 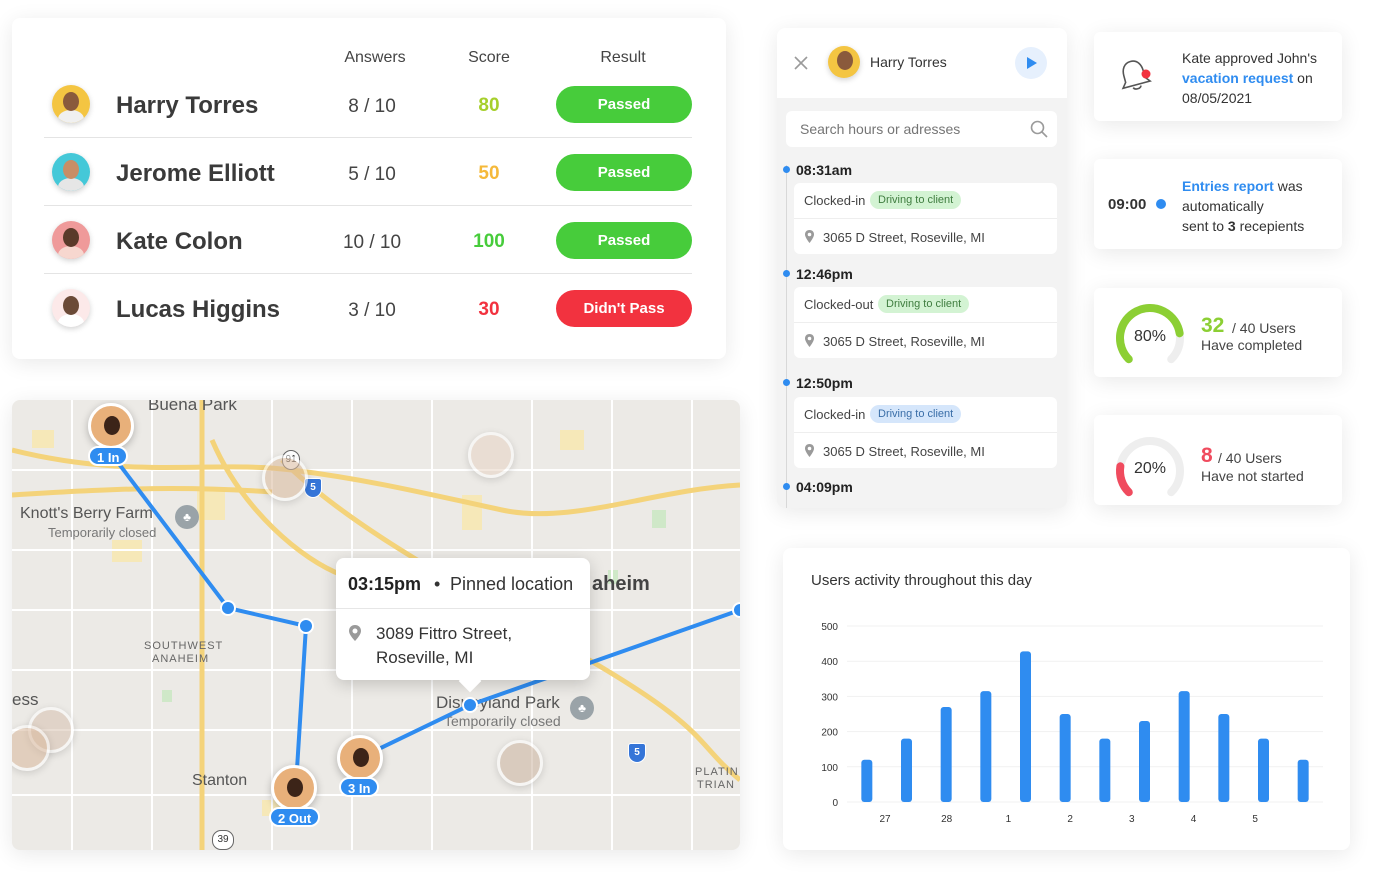 I want to click on entry-address: 3065 D Street, Roseville, MI, so click(x=904, y=341).